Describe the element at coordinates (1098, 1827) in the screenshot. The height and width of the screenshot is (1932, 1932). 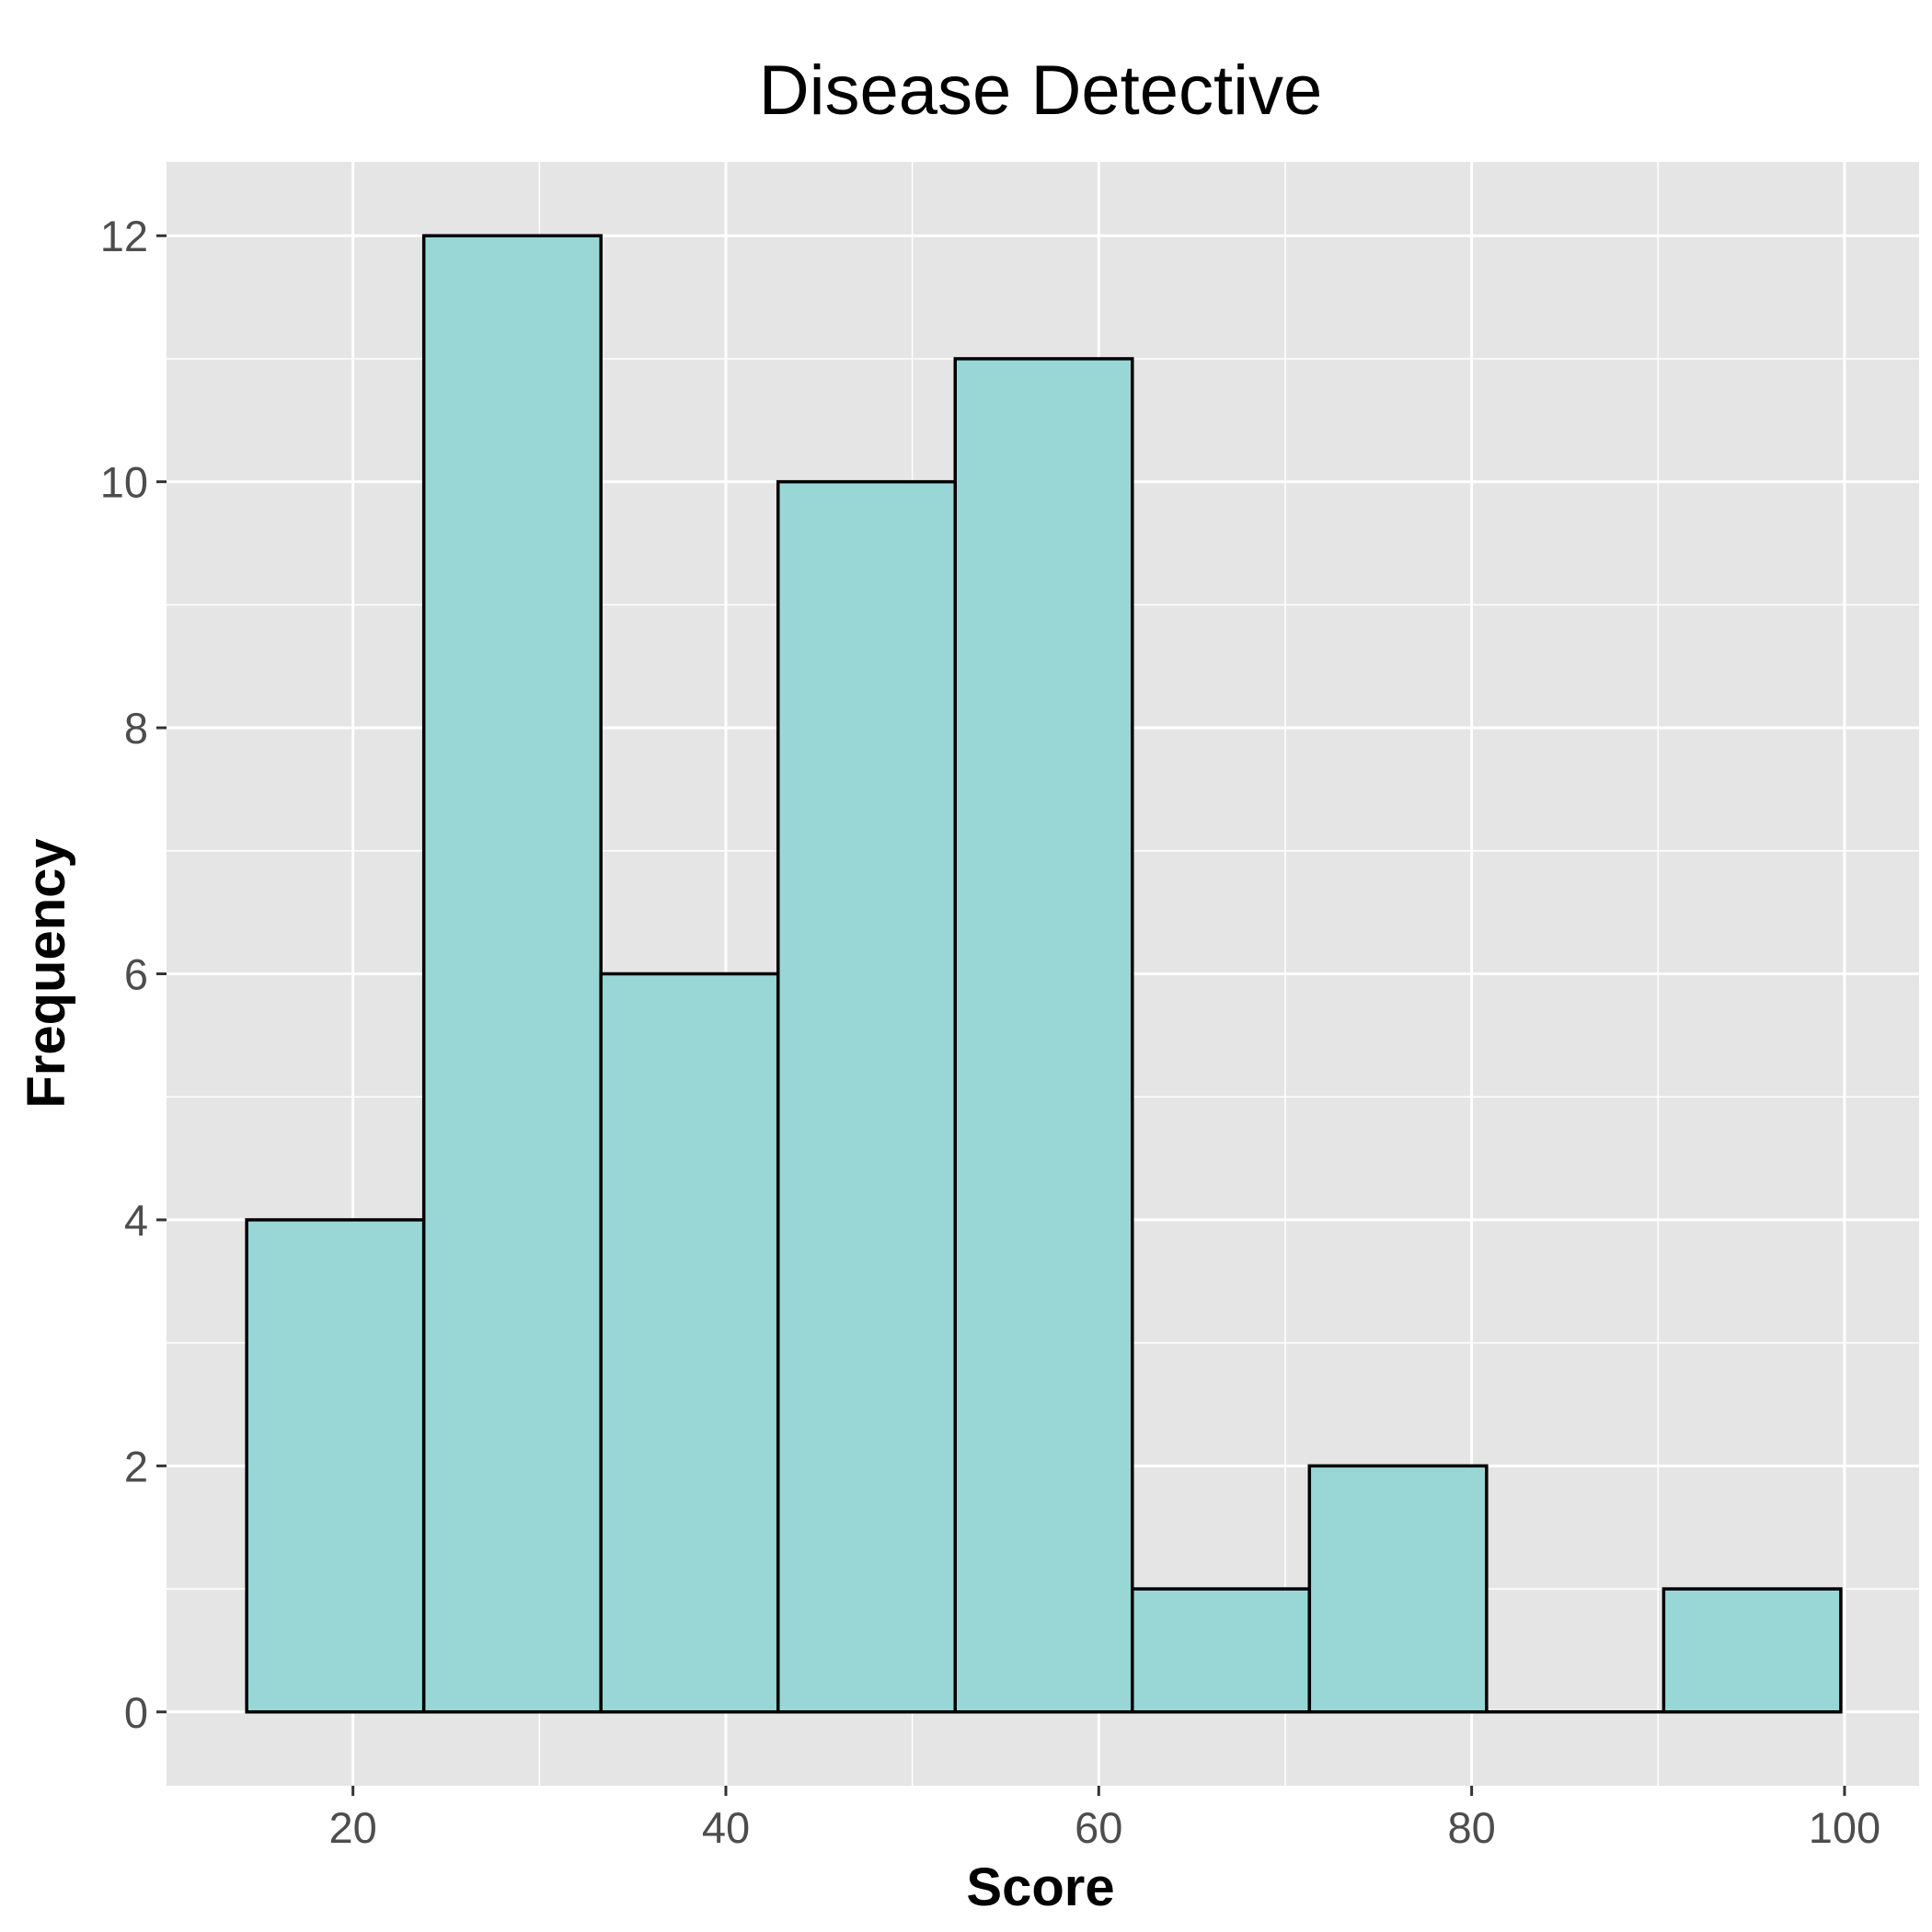
I see `x-tick-label: 60` at that location.